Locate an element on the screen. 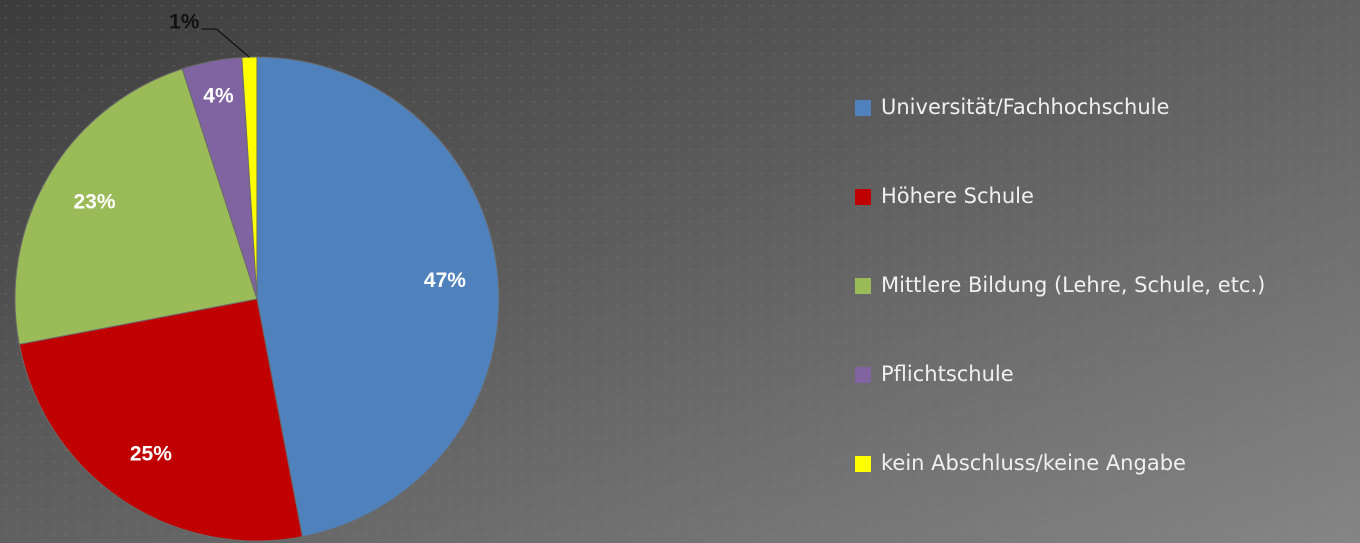 The height and width of the screenshot is (543, 1360). legend-label: Höhere Schule is located at coordinates (957, 196).